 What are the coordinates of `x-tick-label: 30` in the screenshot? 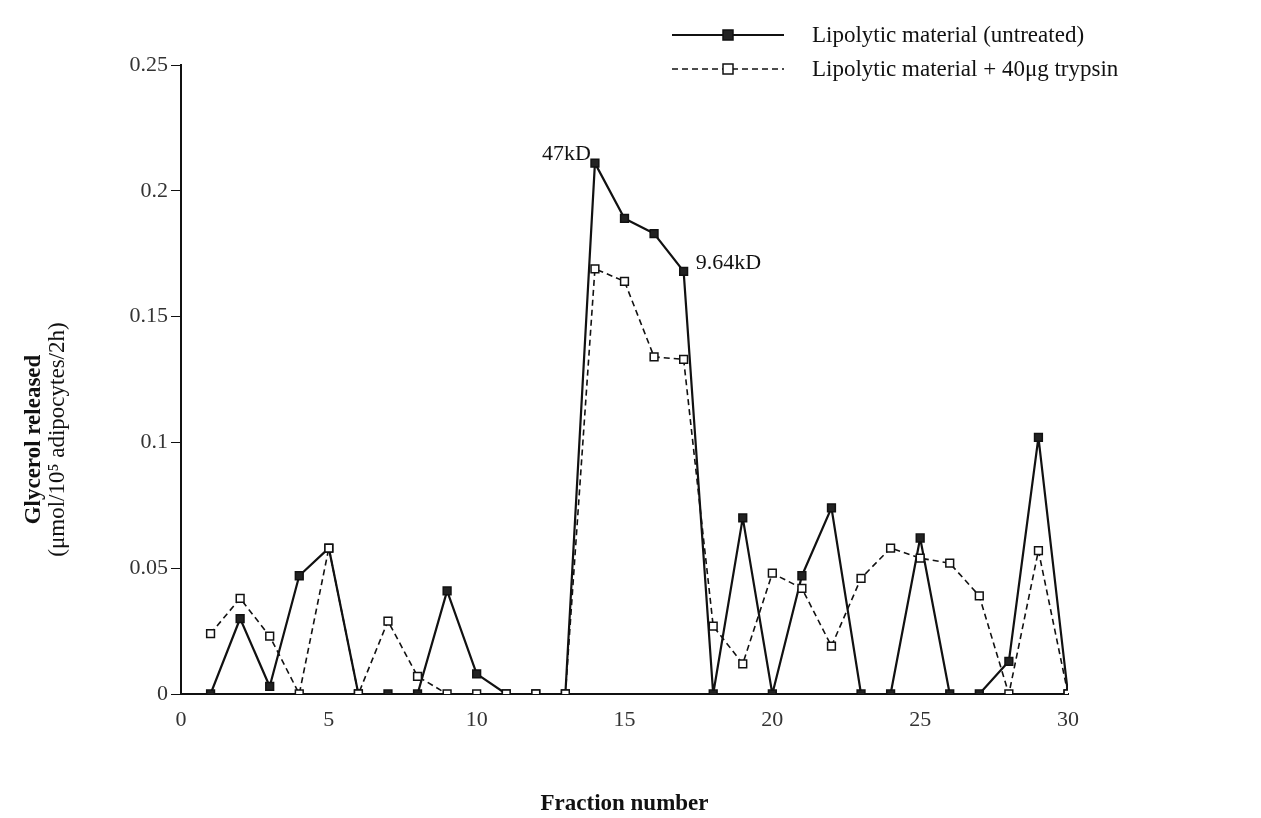 It's located at (1068, 718).